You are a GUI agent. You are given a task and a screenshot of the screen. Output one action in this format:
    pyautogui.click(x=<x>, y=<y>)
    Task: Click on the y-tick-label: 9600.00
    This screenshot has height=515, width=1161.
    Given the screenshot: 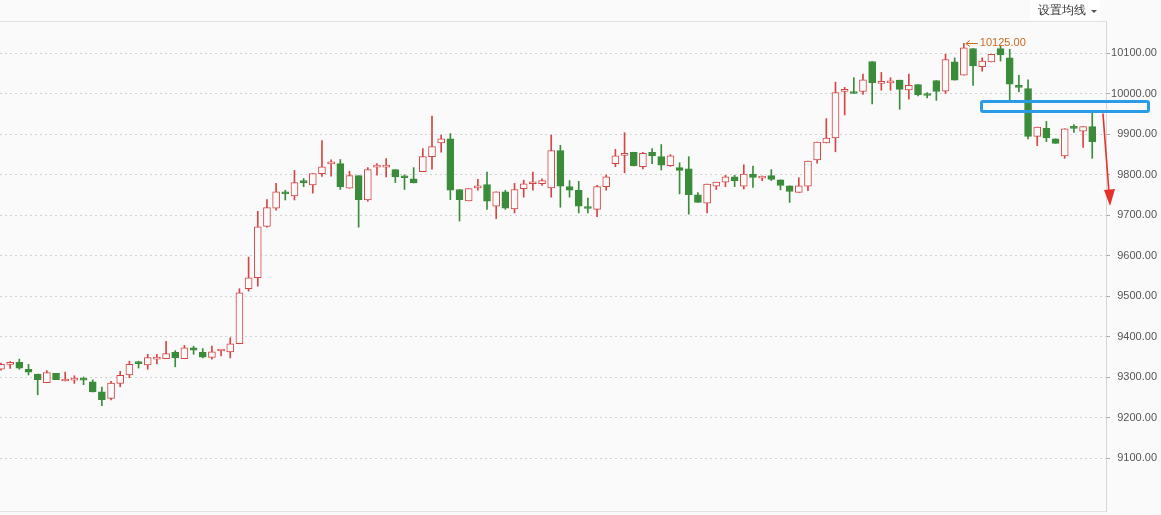 What is the action you would take?
    pyautogui.click(x=1137, y=254)
    